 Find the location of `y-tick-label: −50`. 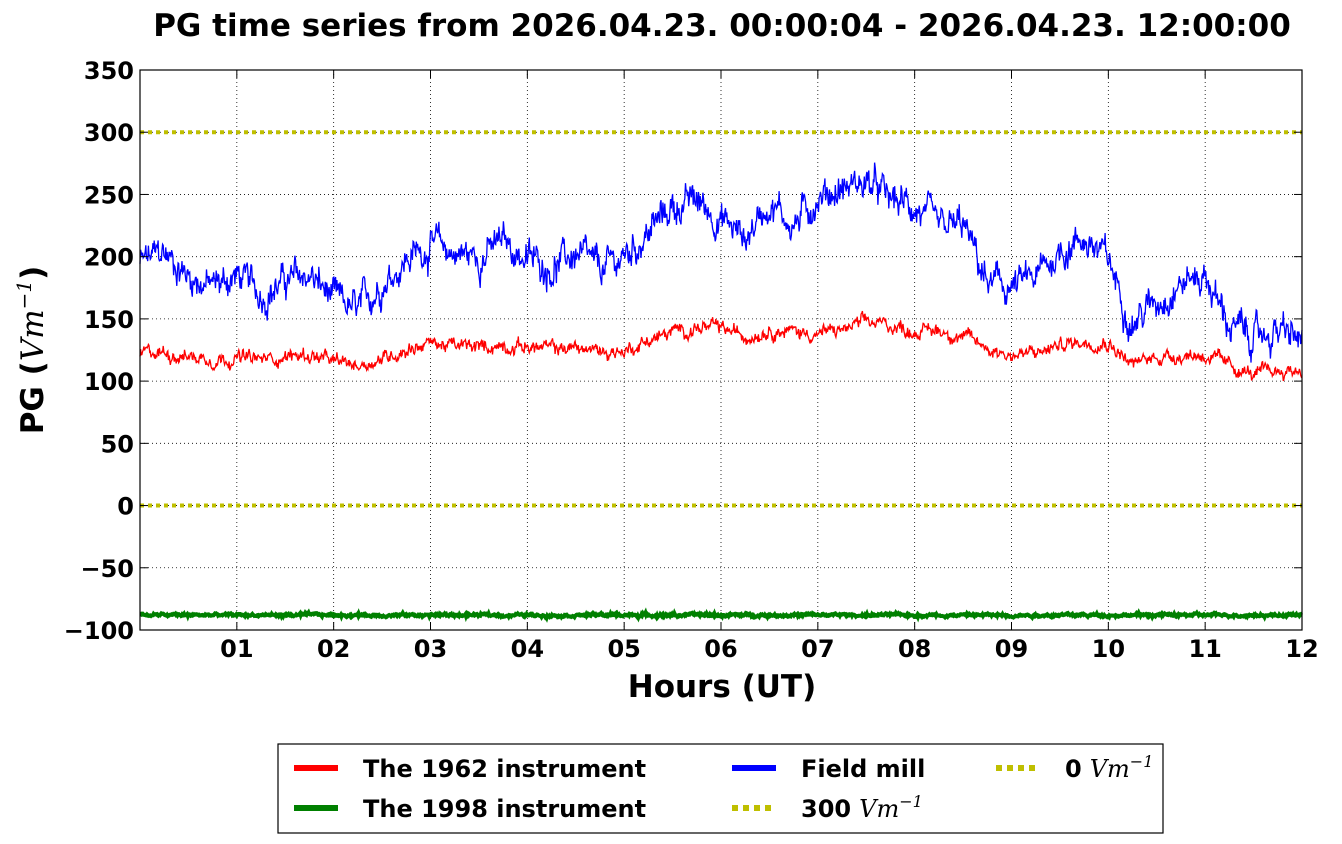

y-tick-label: −50 is located at coordinates (107, 569).